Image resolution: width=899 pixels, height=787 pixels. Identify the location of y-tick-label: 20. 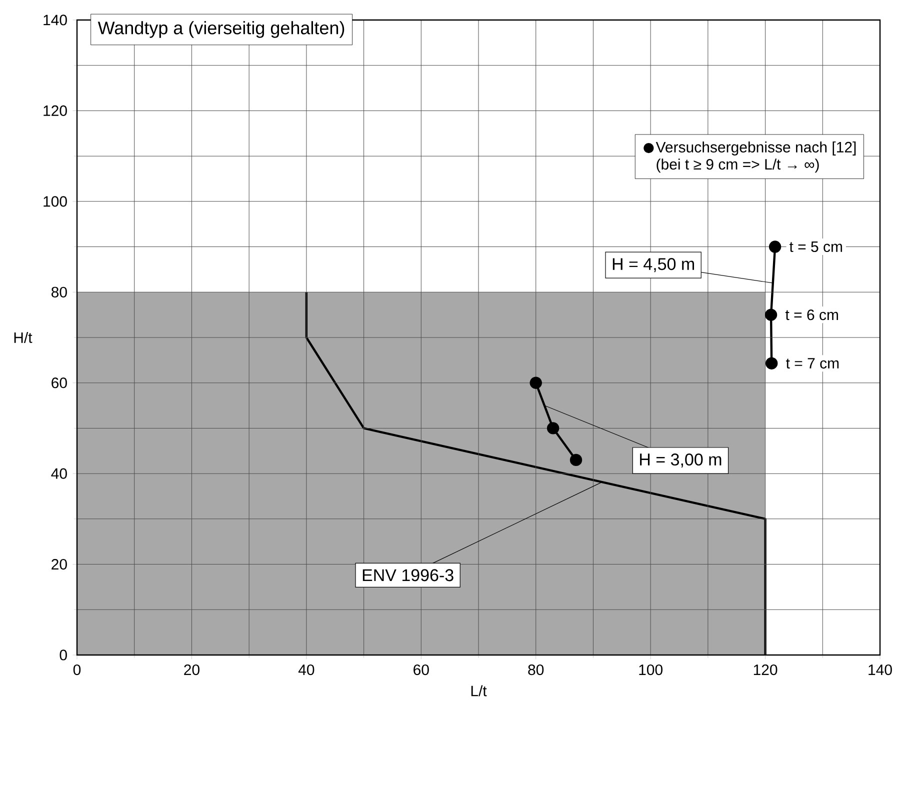
(59, 564).